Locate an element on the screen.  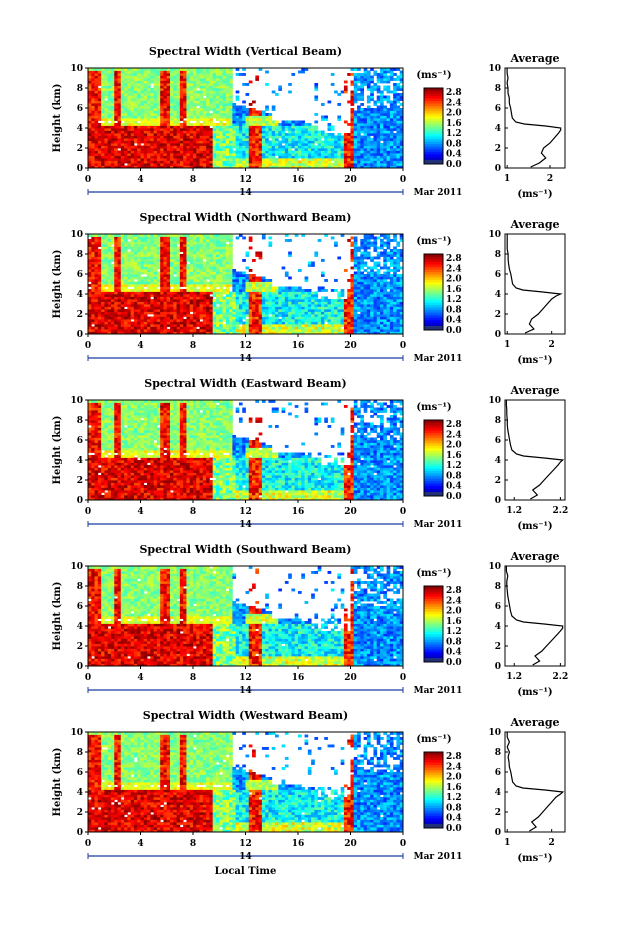
profile-y-tick-label: 4 is located at coordinates (498, 129).